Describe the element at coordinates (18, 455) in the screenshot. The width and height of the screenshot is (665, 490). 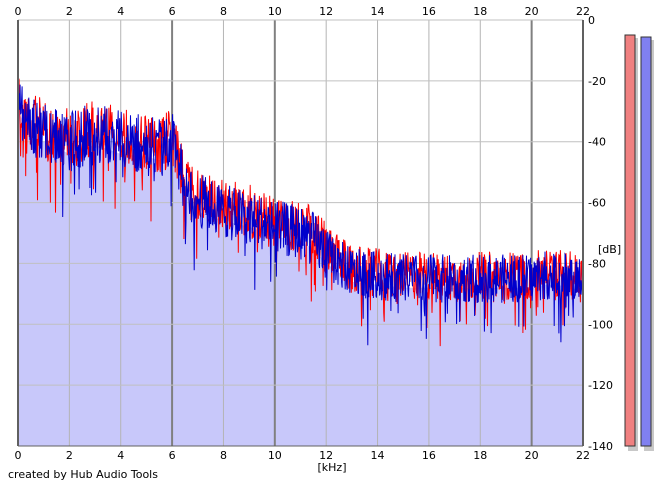
I see `x-tick-label-bottom: 0` at that location.